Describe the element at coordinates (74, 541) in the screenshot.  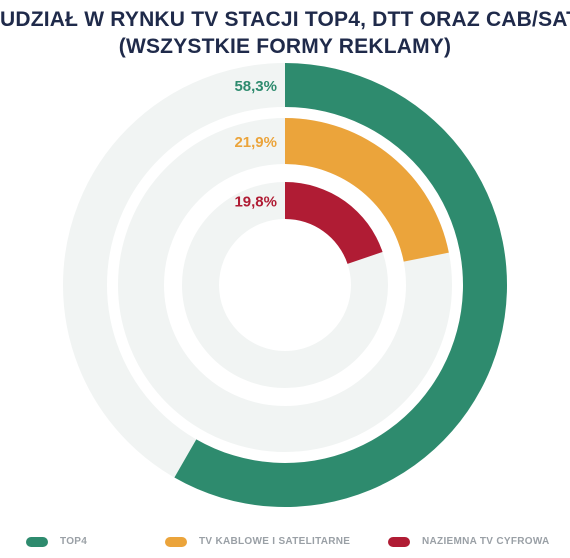
I see `legend-label-top4: TOP4` at that location.